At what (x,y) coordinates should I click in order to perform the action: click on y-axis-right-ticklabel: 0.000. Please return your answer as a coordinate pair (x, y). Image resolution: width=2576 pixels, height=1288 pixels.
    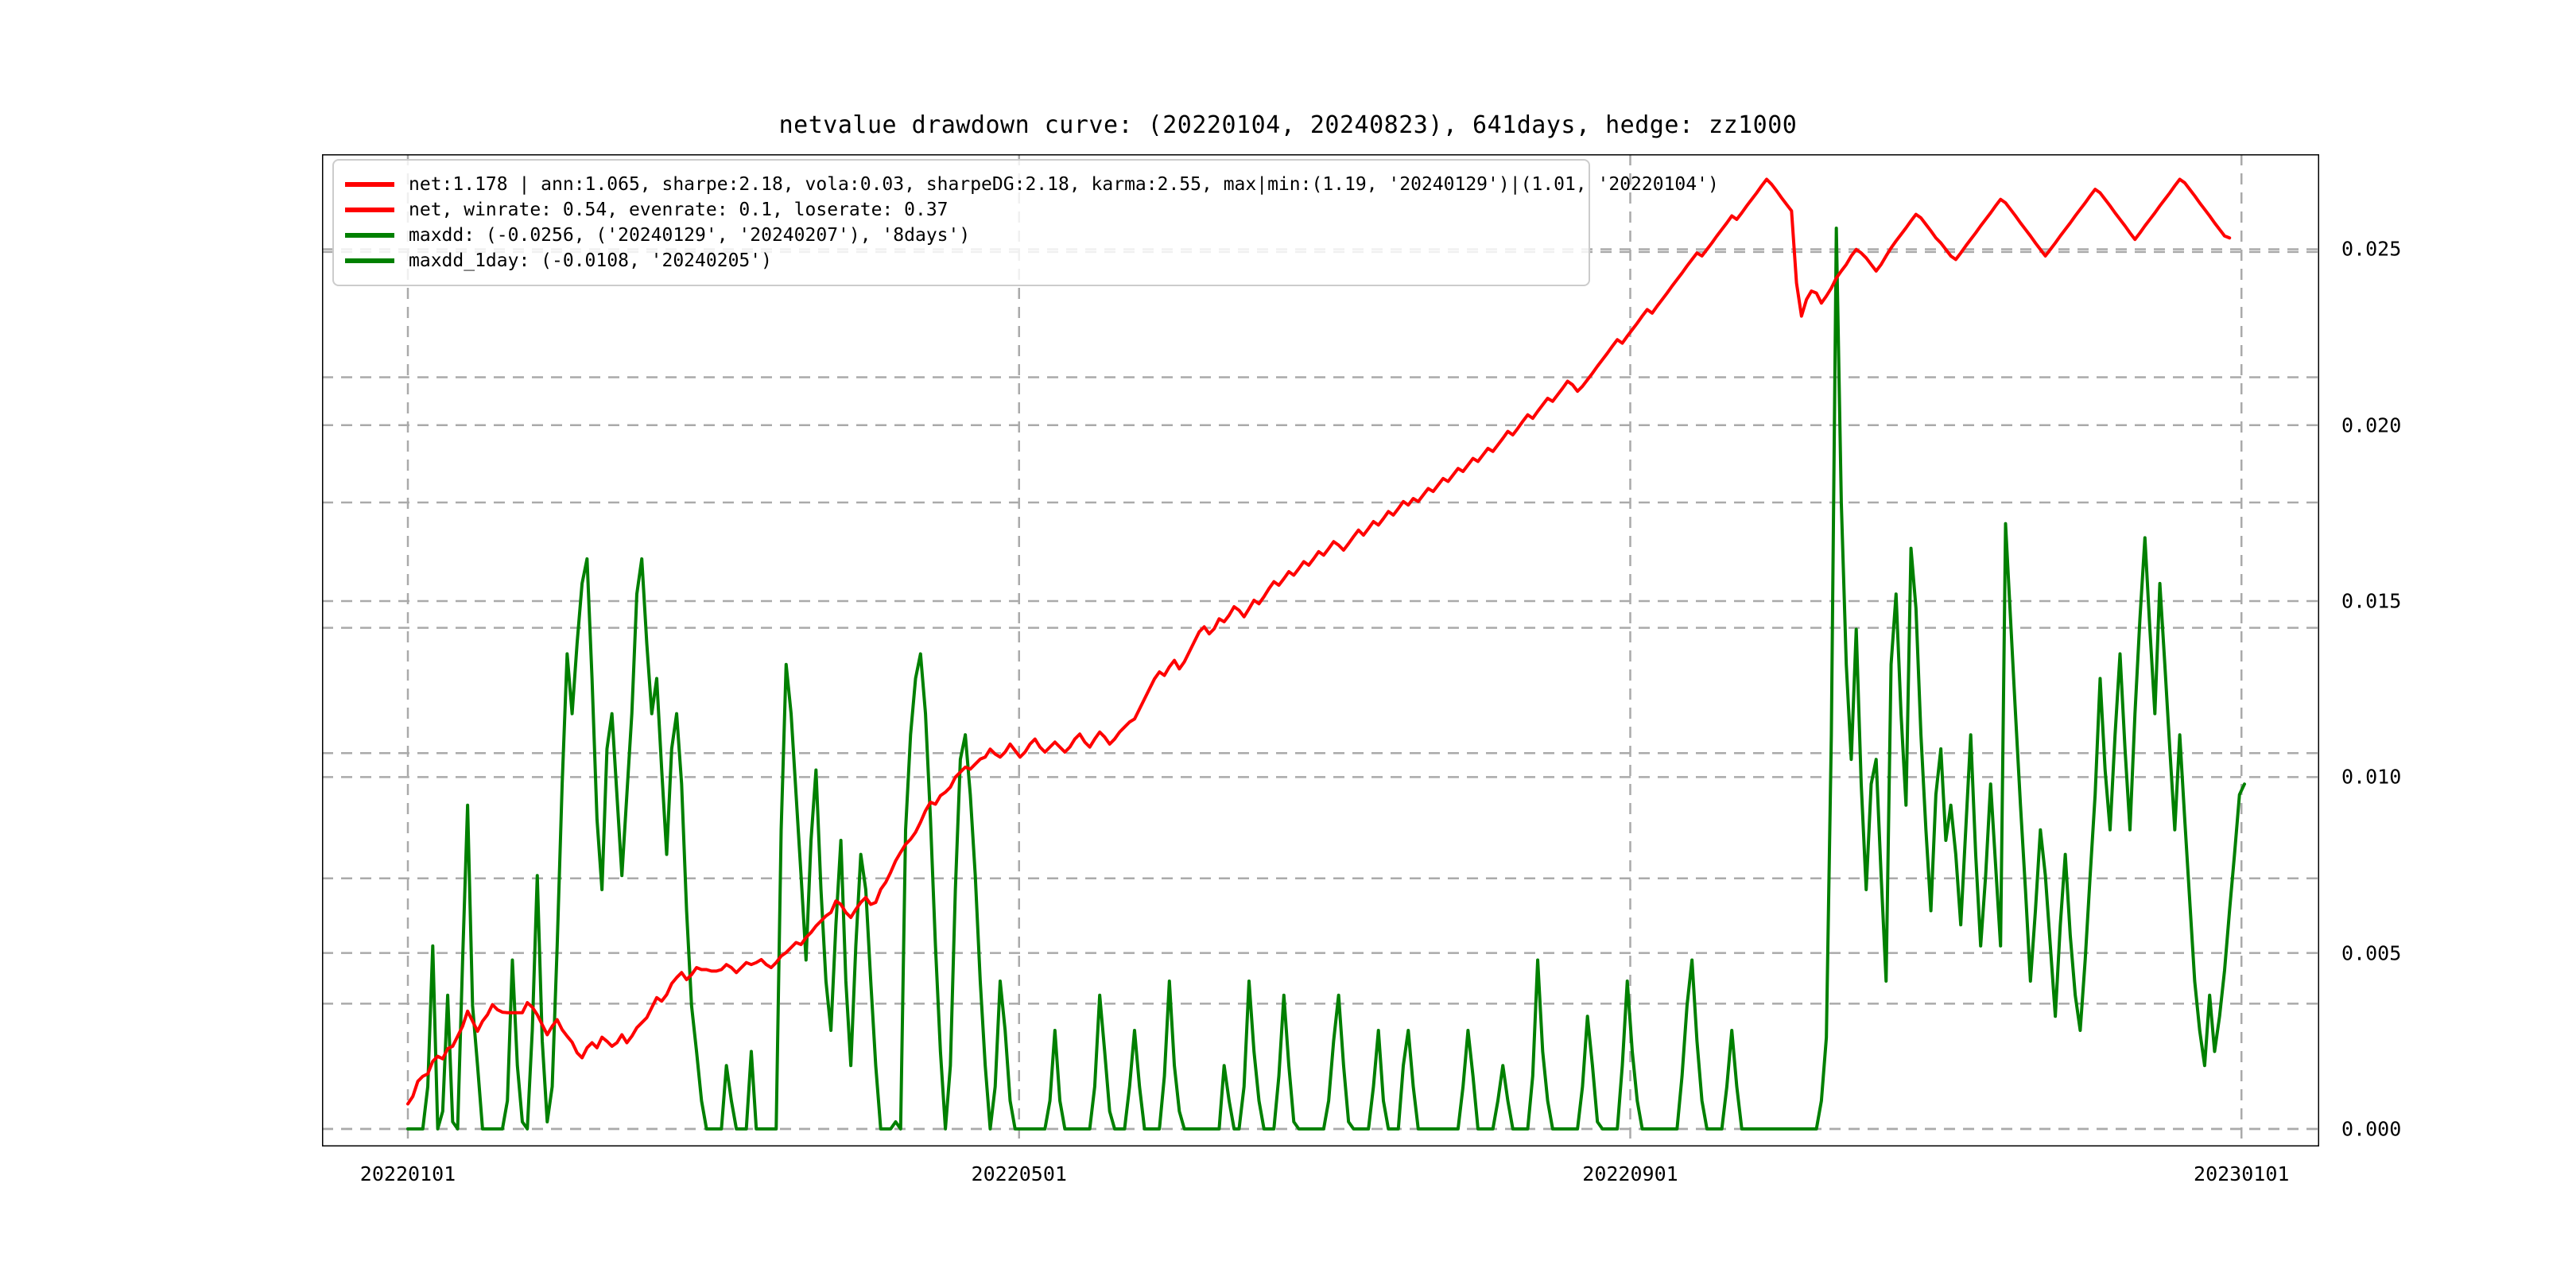
    Looking at the image, I should click on (2371, 1129).